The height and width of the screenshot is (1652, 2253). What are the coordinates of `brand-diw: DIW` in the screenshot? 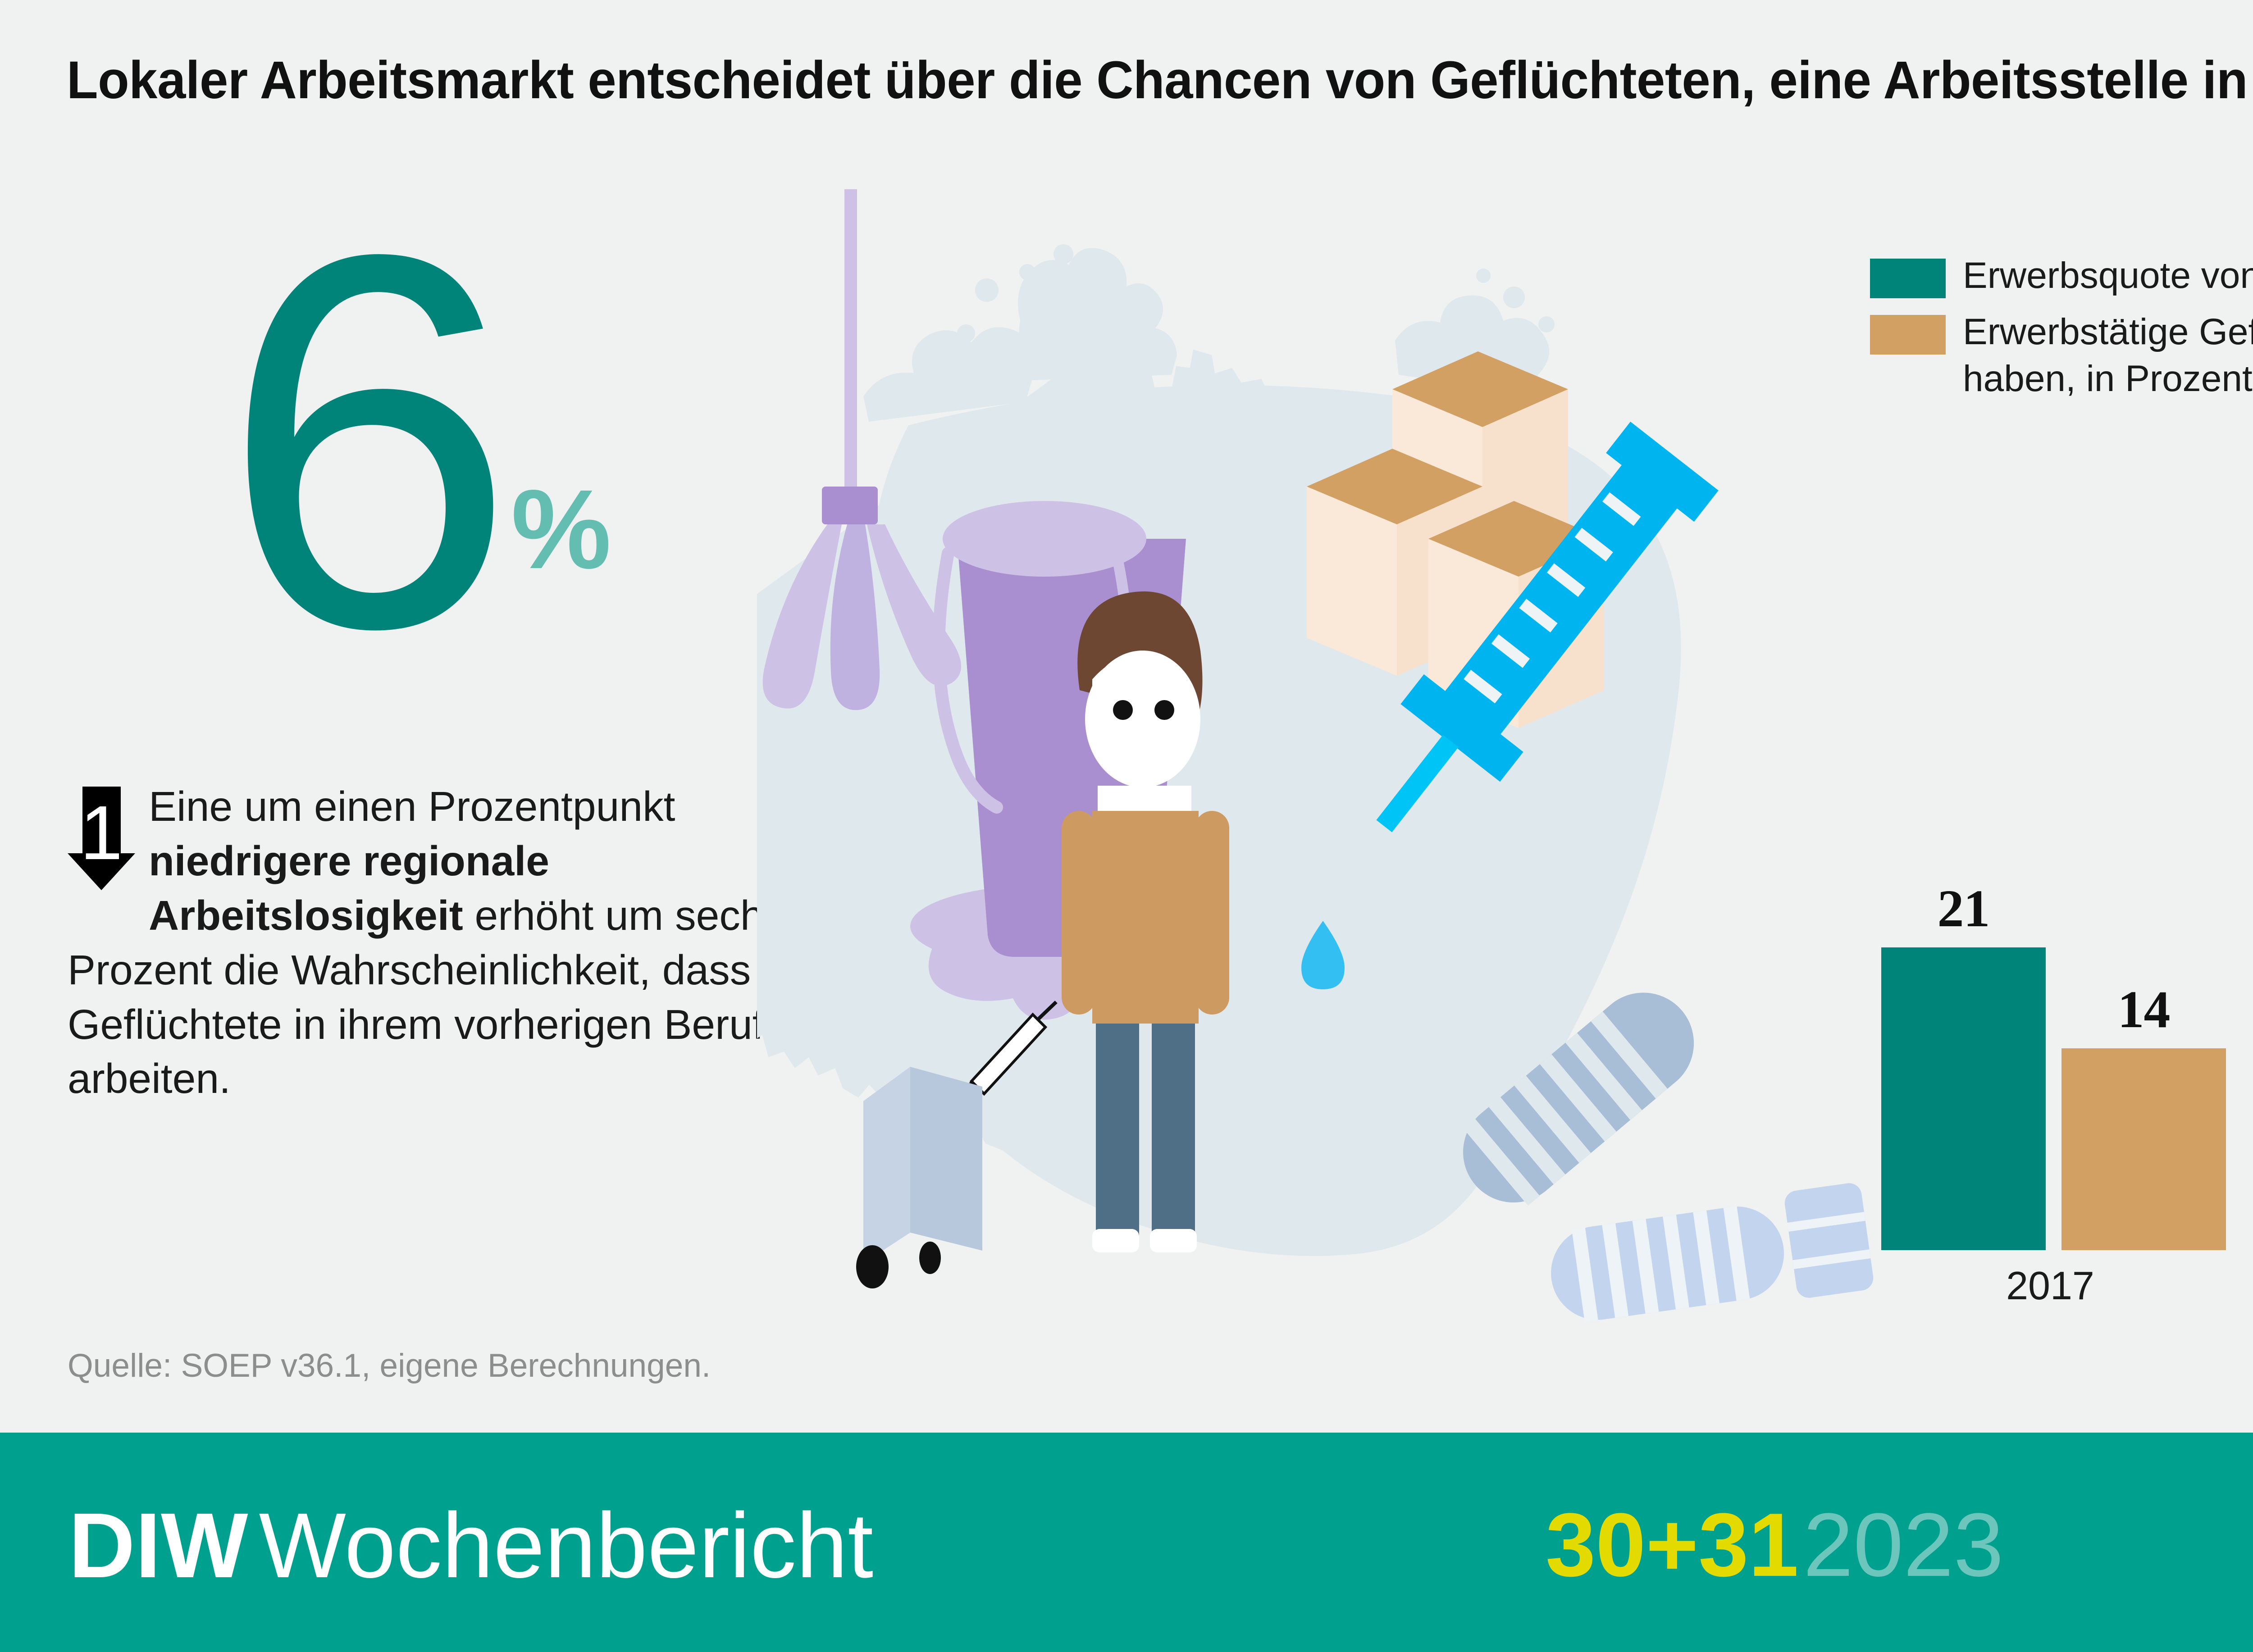 It's located at (158, 1545).